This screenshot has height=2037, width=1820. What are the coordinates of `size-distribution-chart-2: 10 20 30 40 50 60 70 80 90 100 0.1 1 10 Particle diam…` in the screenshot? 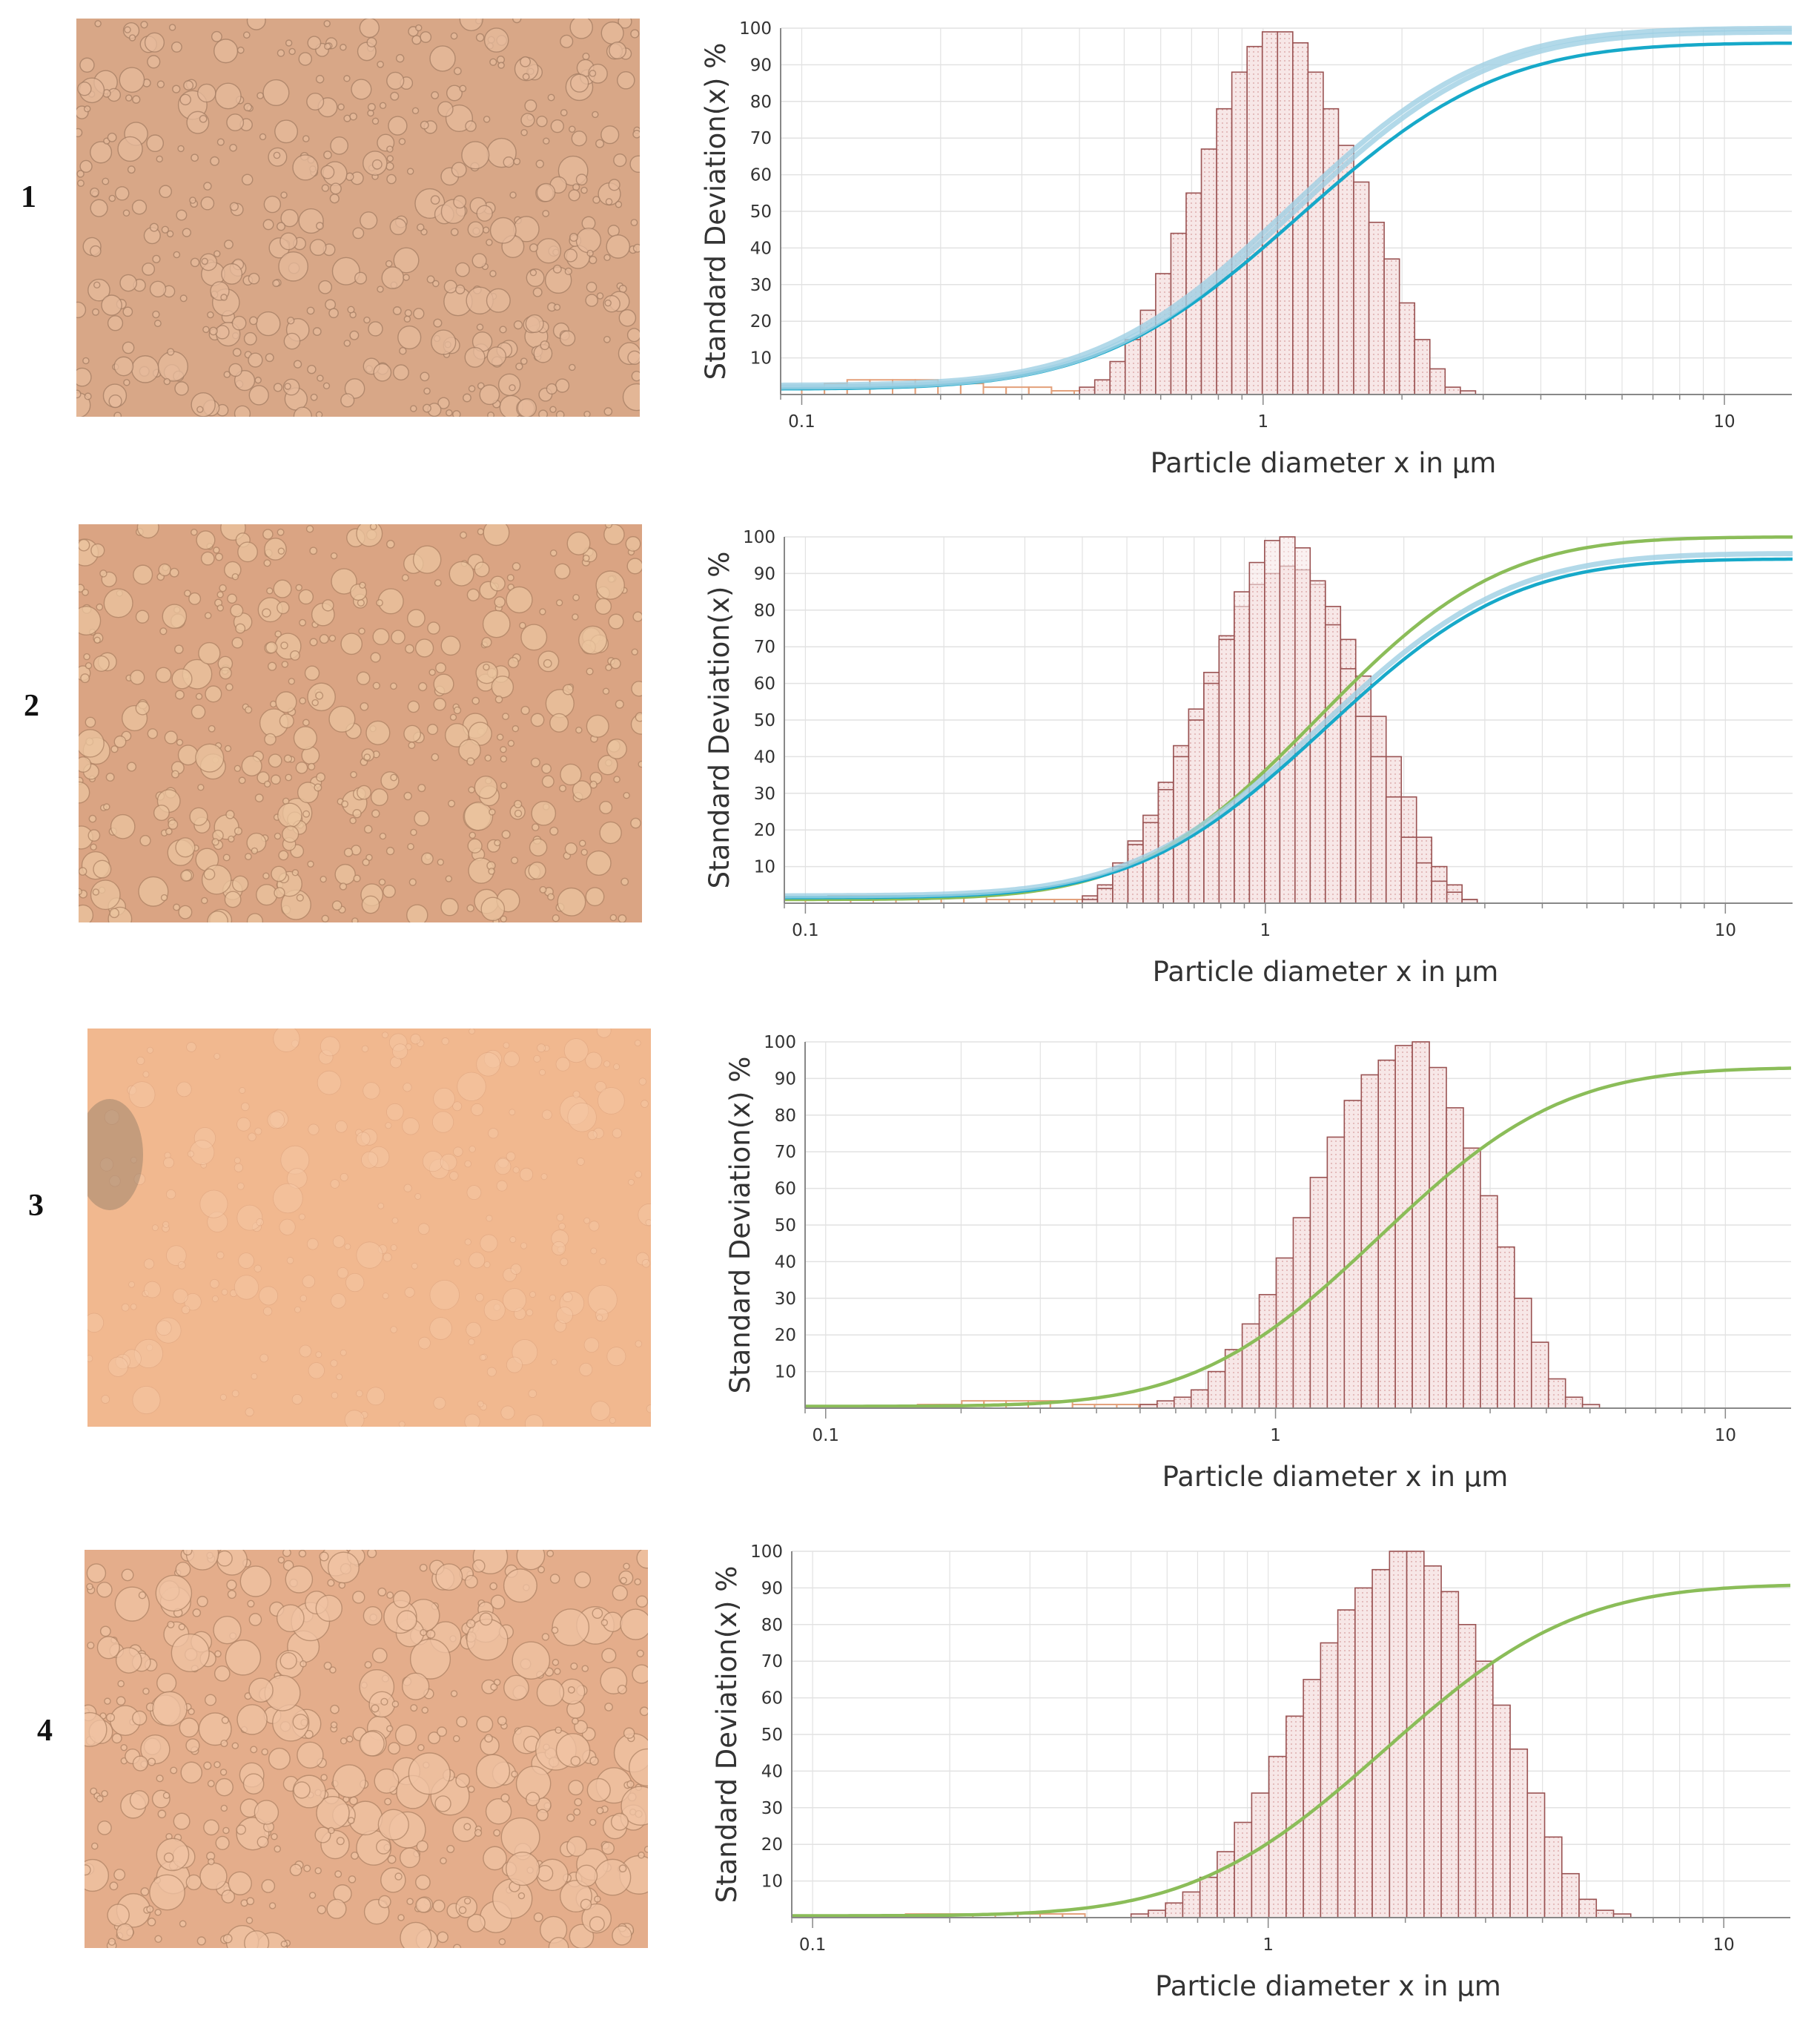 It's located at (1248, 758).